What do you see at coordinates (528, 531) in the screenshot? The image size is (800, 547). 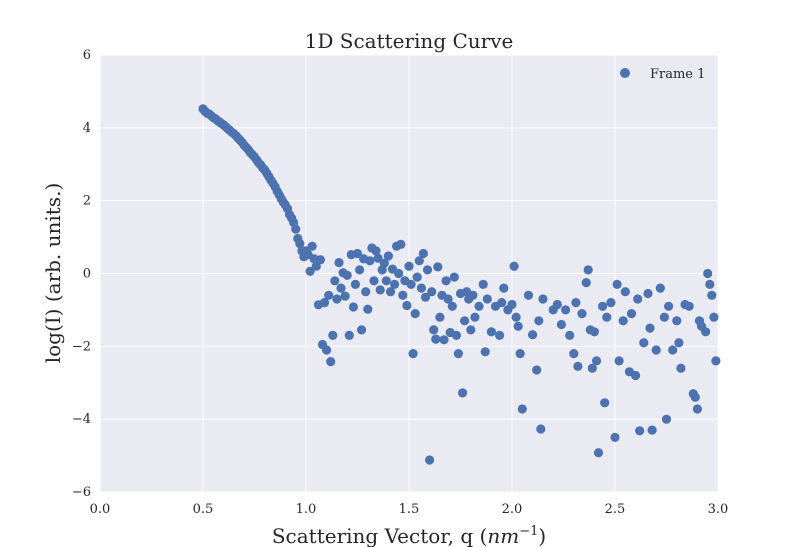 I see `x-axis-unit-exponent: −1` at bounding box center [528, 531].